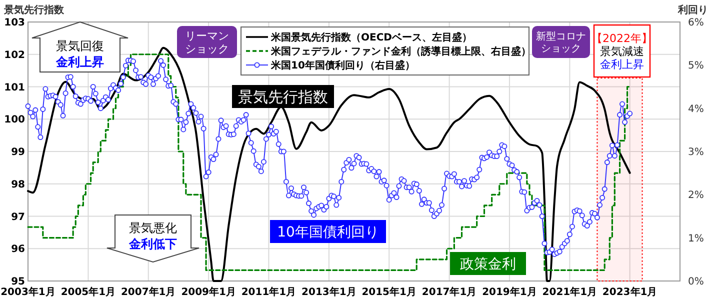 The height and width of the screenshot is (303, 712). I want to click on y-tick-label: 96, so click(18, 250).